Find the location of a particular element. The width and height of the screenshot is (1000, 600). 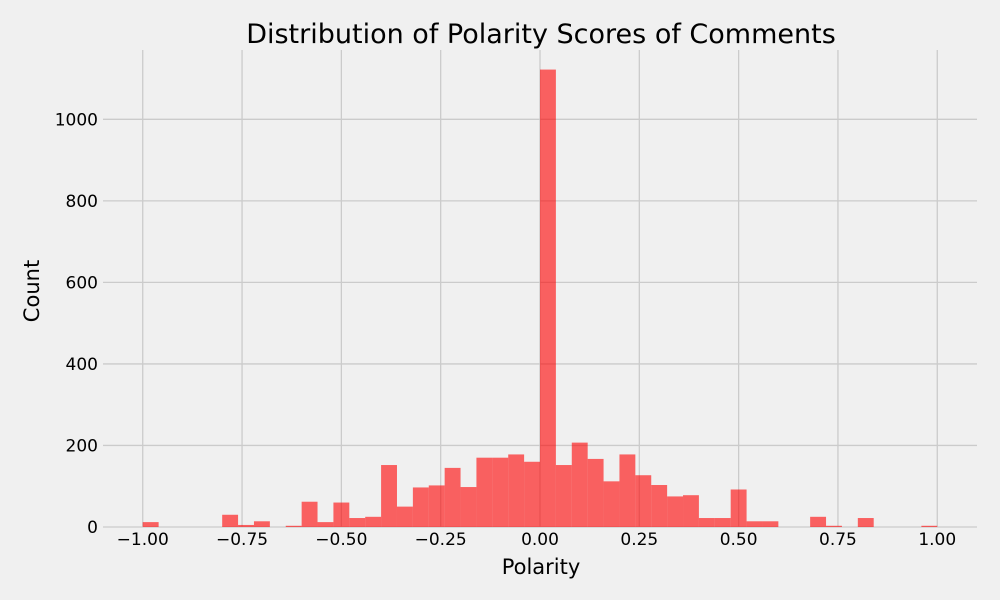

x-tick-label: −0.75 is located at coordinates (242, 540).